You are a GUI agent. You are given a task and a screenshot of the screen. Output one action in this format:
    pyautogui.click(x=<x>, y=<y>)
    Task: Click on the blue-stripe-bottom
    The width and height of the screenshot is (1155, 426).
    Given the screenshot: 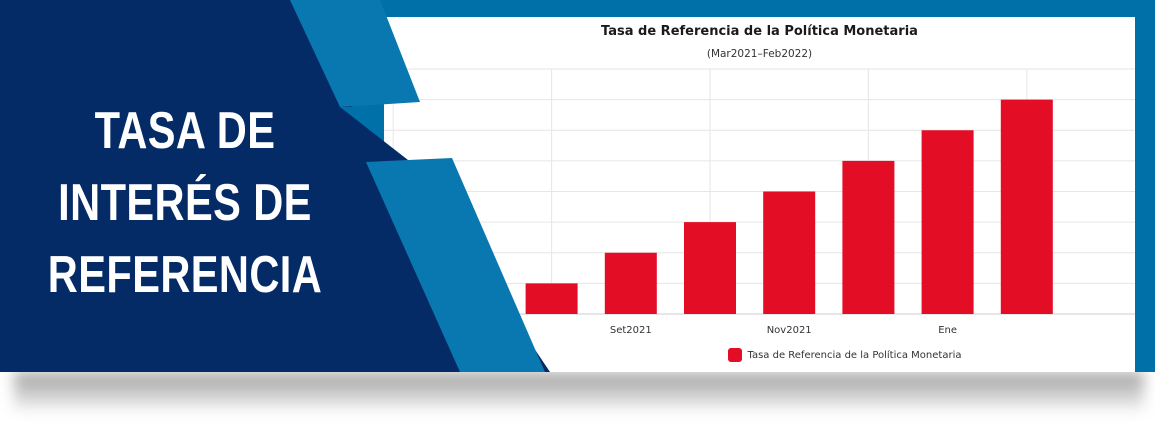 What is the action you would take?
    pyautogui.click(x=455, y=265)
    